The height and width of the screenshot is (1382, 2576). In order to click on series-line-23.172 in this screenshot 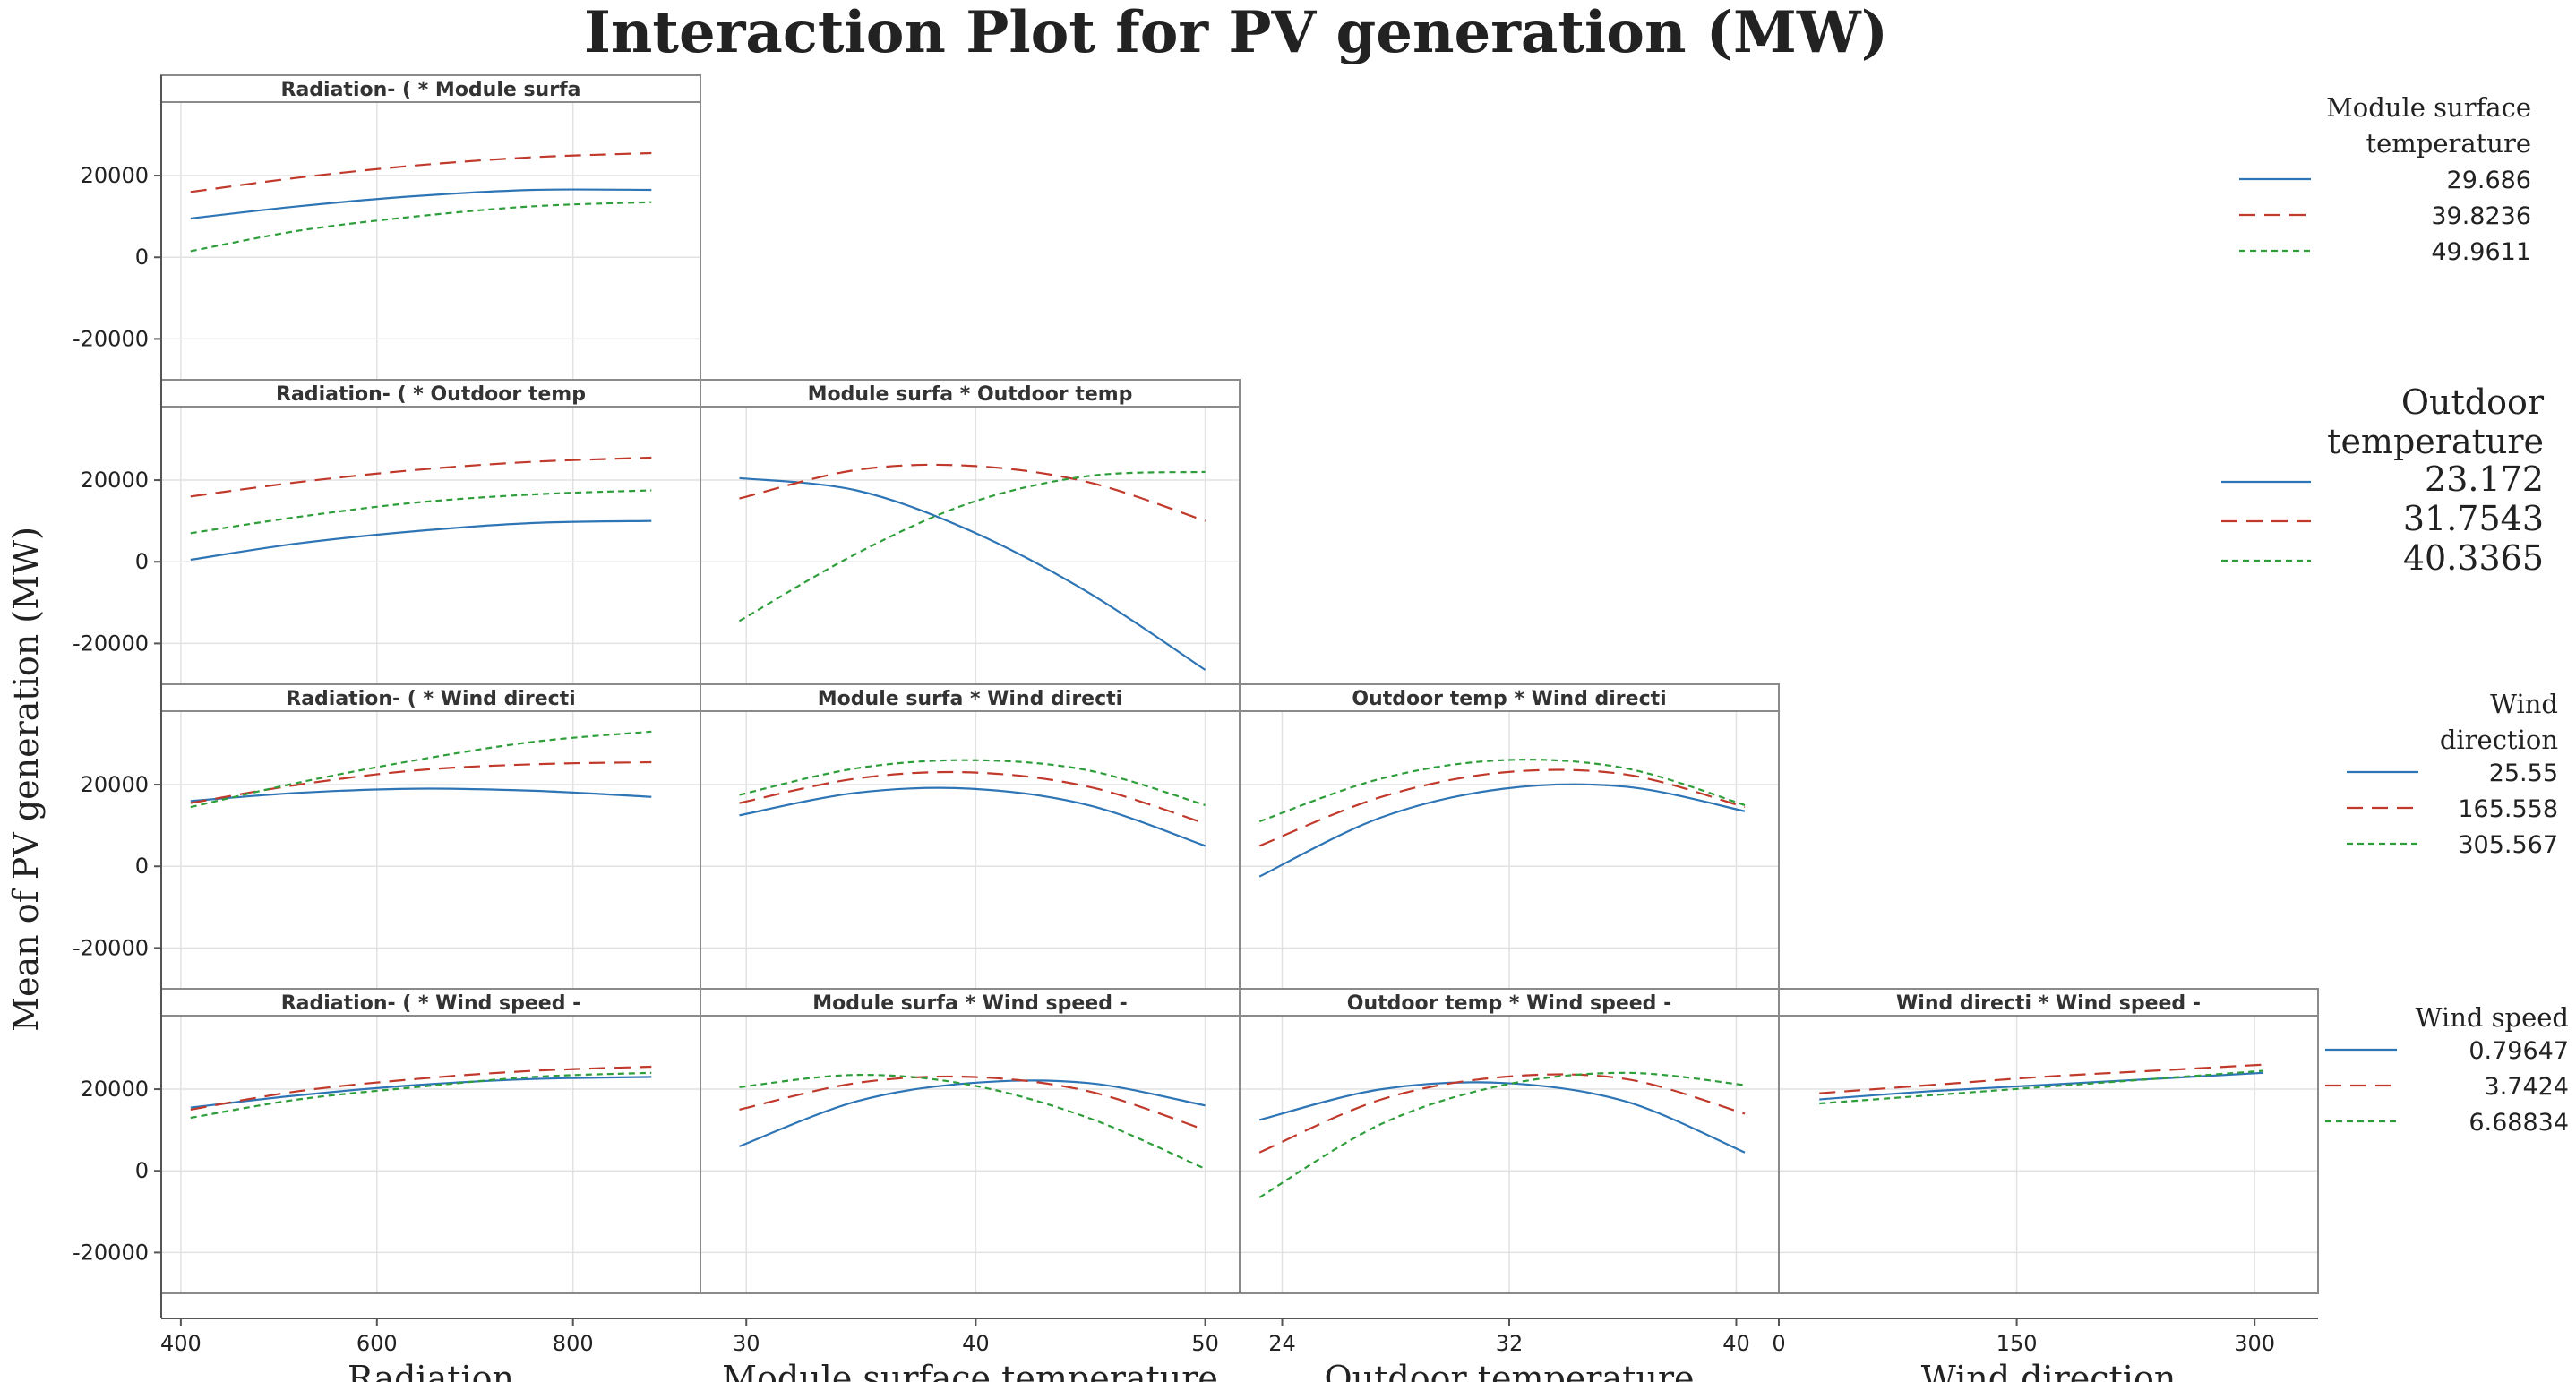, I will do `click(972, 573)`.